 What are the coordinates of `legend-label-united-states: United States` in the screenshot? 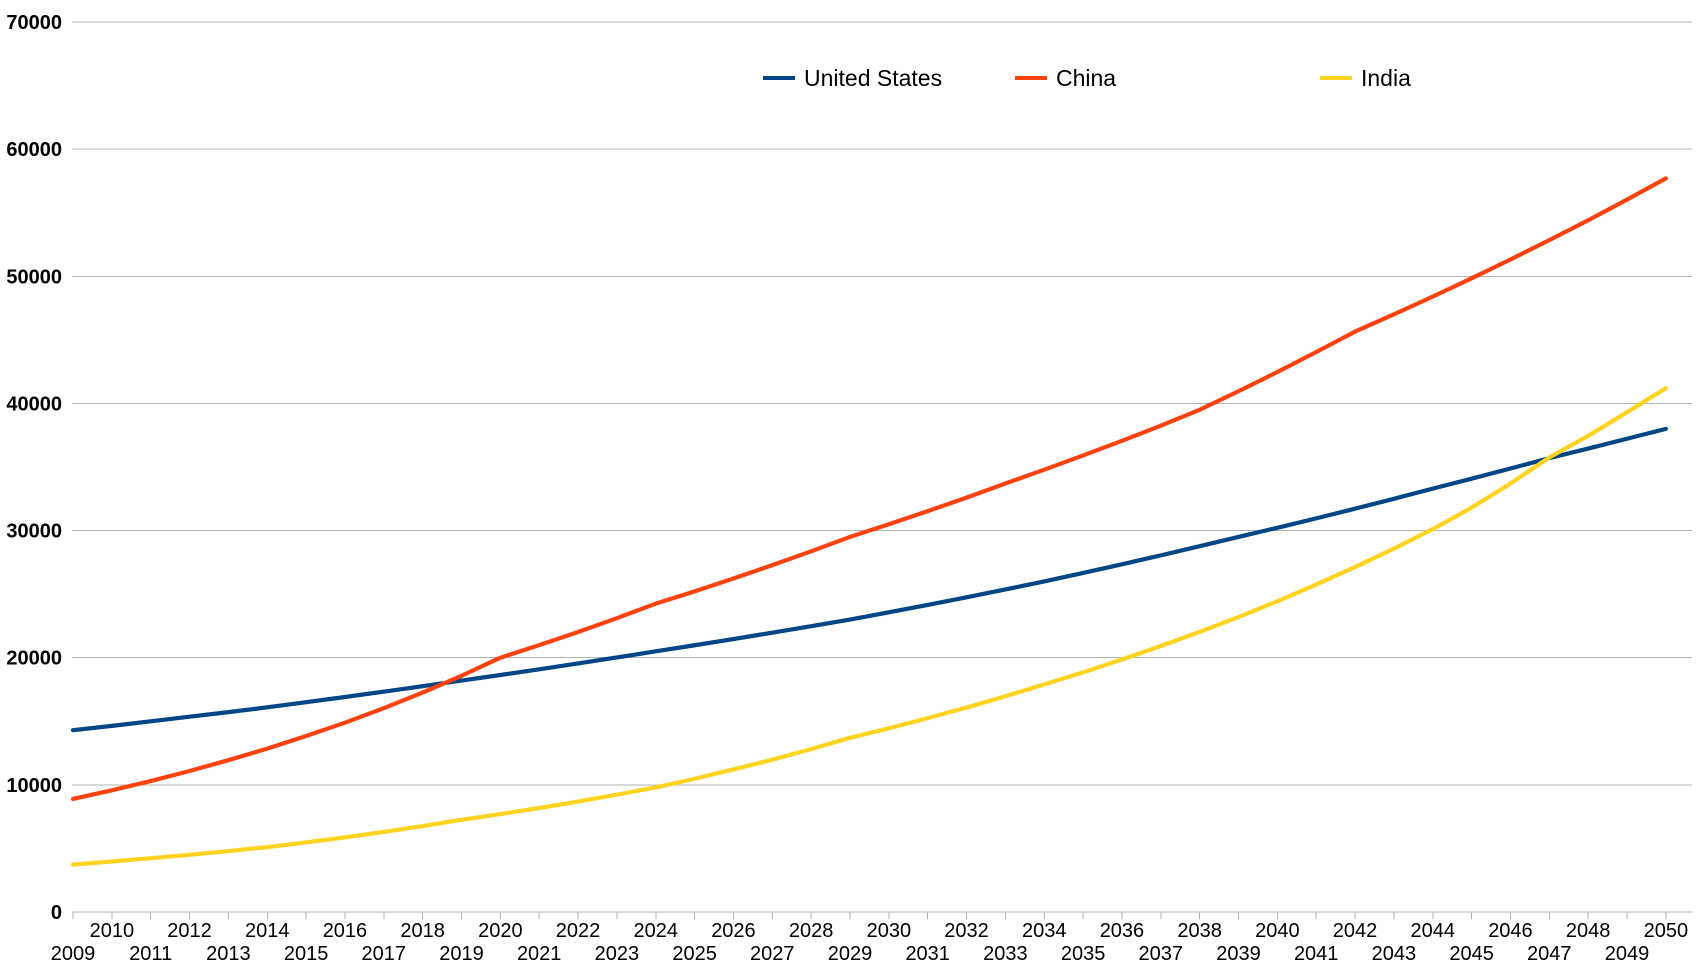 It's located at (873, 77).